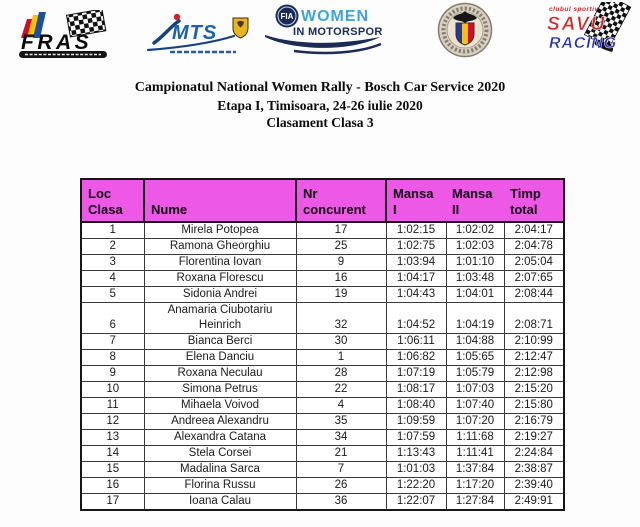  What do you see at coordinates (112, 453) in the screenshot?
I see `loc-clasa-cell: 14` at bounding box center [112, 453].